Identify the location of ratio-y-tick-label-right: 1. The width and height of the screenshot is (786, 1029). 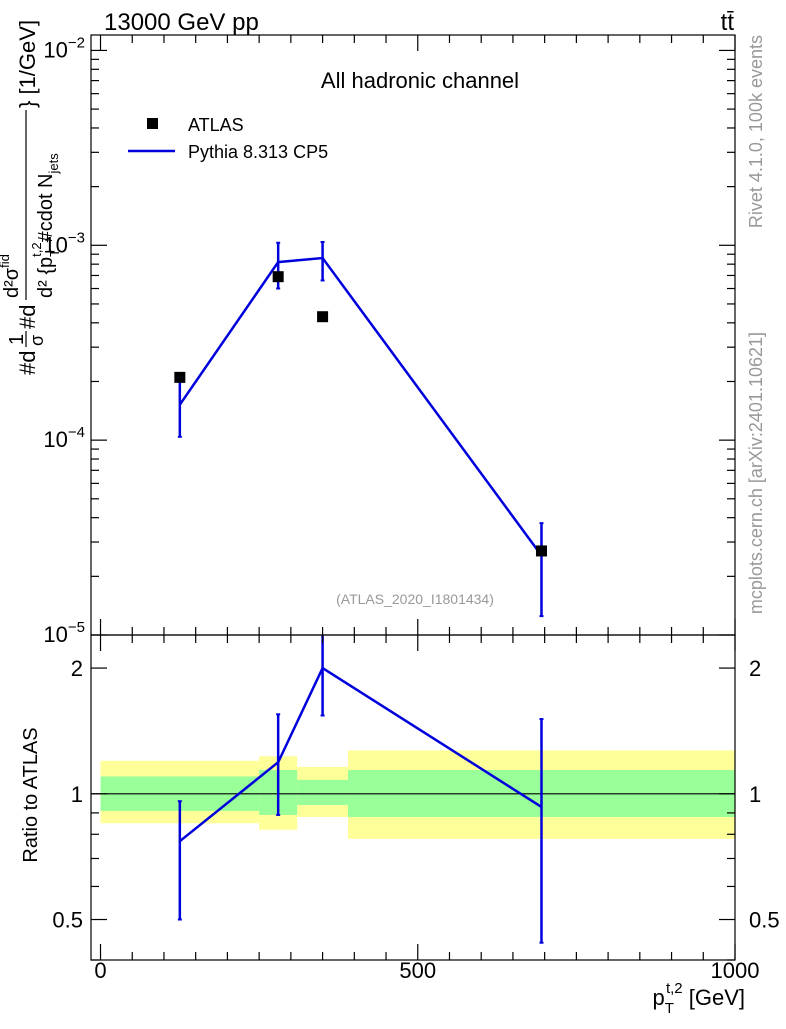
(755, 794).